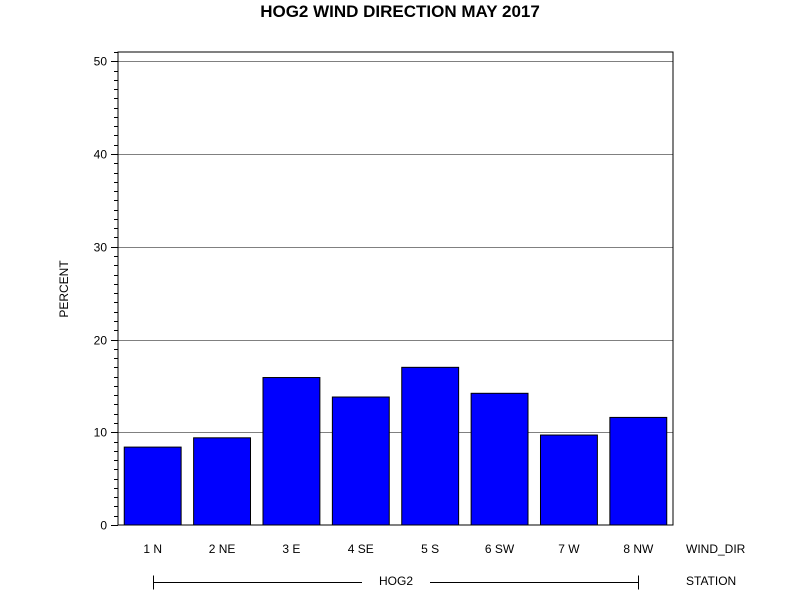 The image size is (800, 600). What do you see at coordinates (222, 549) in the screenshot?
I see `x-tick-label: 2 NE` at bounding box center [222, 549].